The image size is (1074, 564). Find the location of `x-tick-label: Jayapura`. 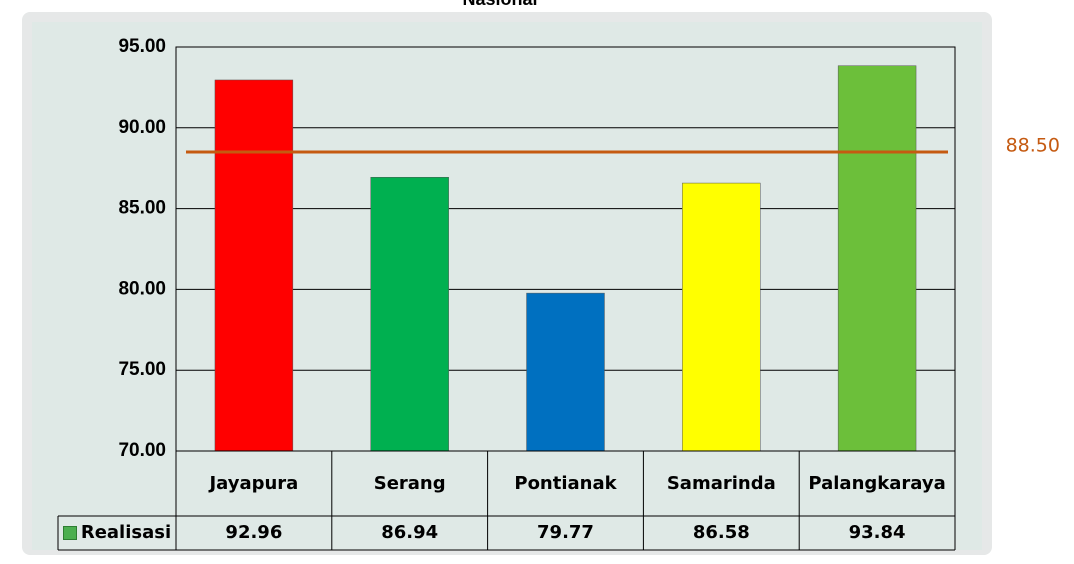

x-tick-label: Jayapura is located at coordinates (254, 483).